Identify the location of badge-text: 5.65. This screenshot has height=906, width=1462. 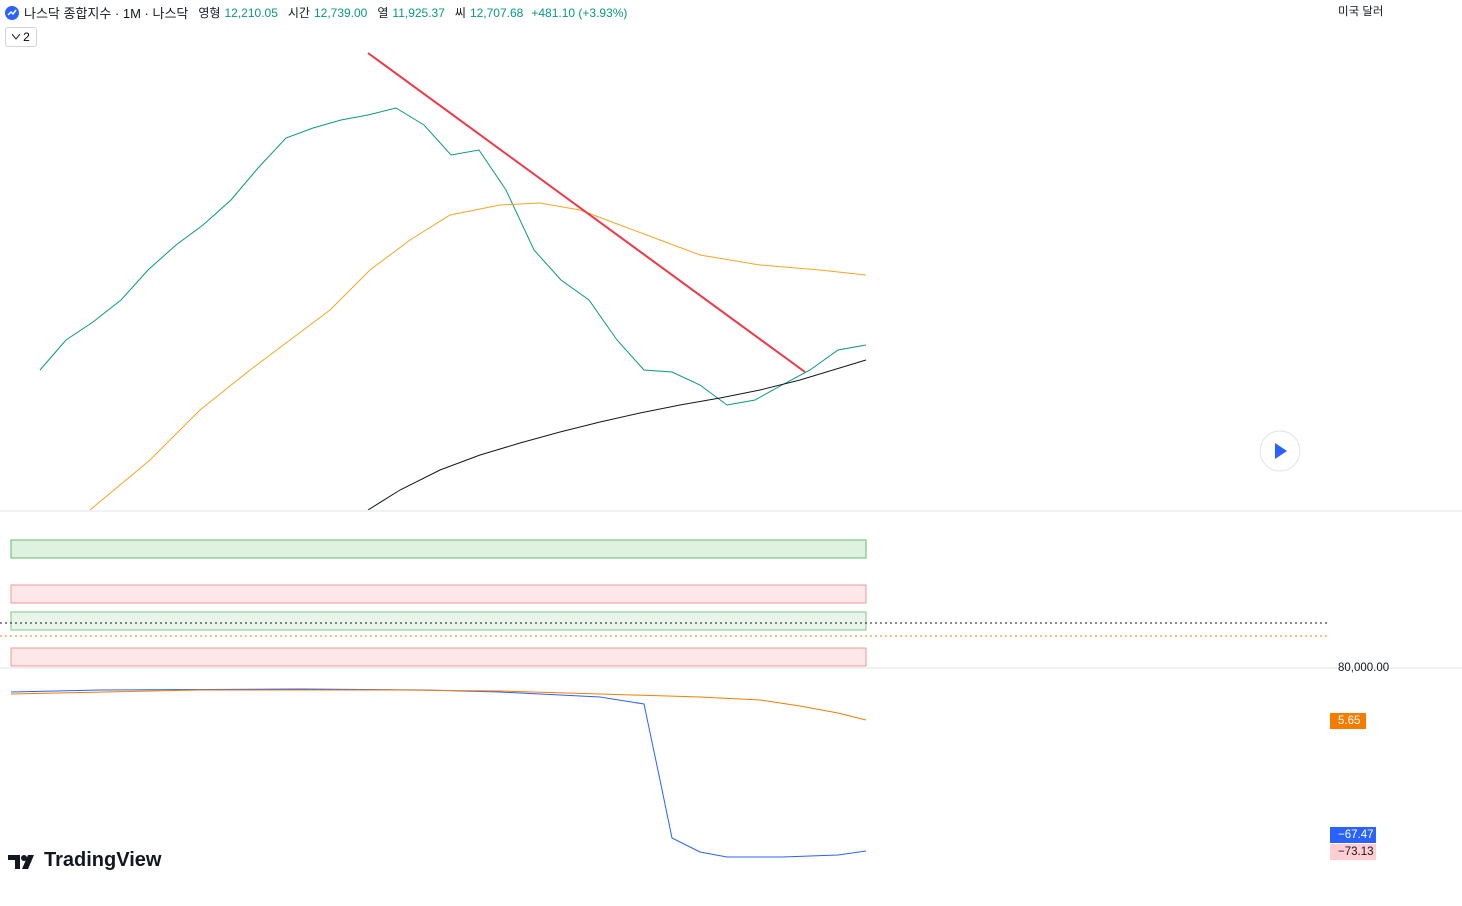
(1349, 721).